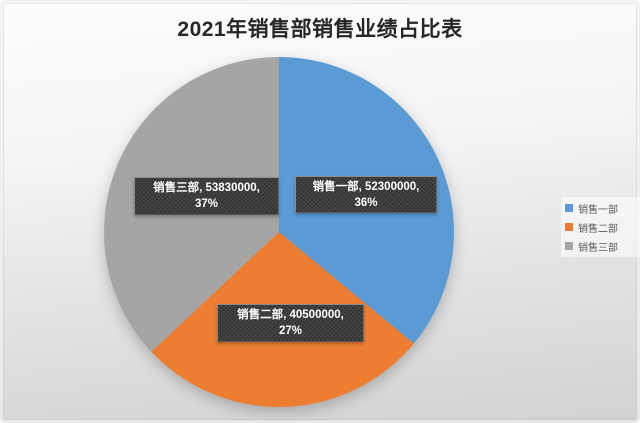 The height and width of the screenshot is (423, 640). I want to click on slice-label-sales-dept-1: 销售一部, 52300000, 36%, so click(366, 194).